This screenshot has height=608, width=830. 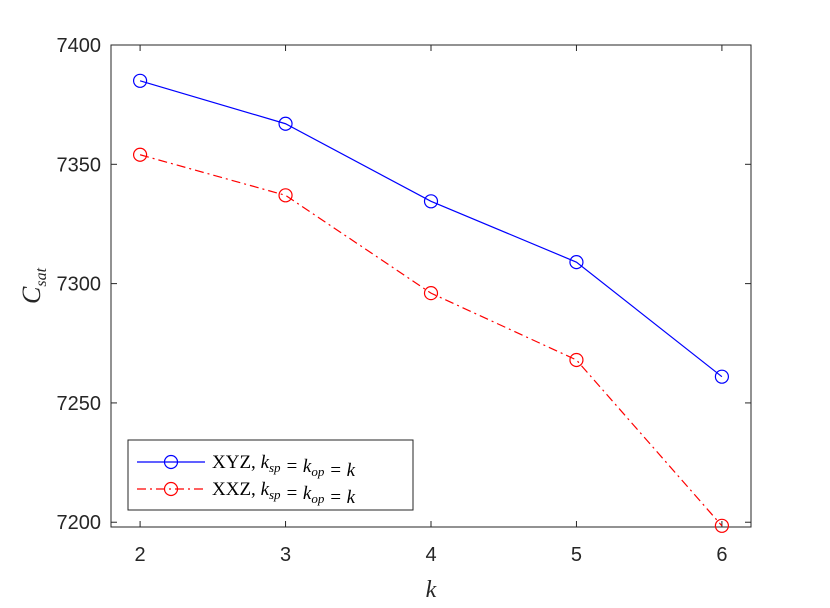 I want to click on svg-text: Csat, so click(x=33, y=285).